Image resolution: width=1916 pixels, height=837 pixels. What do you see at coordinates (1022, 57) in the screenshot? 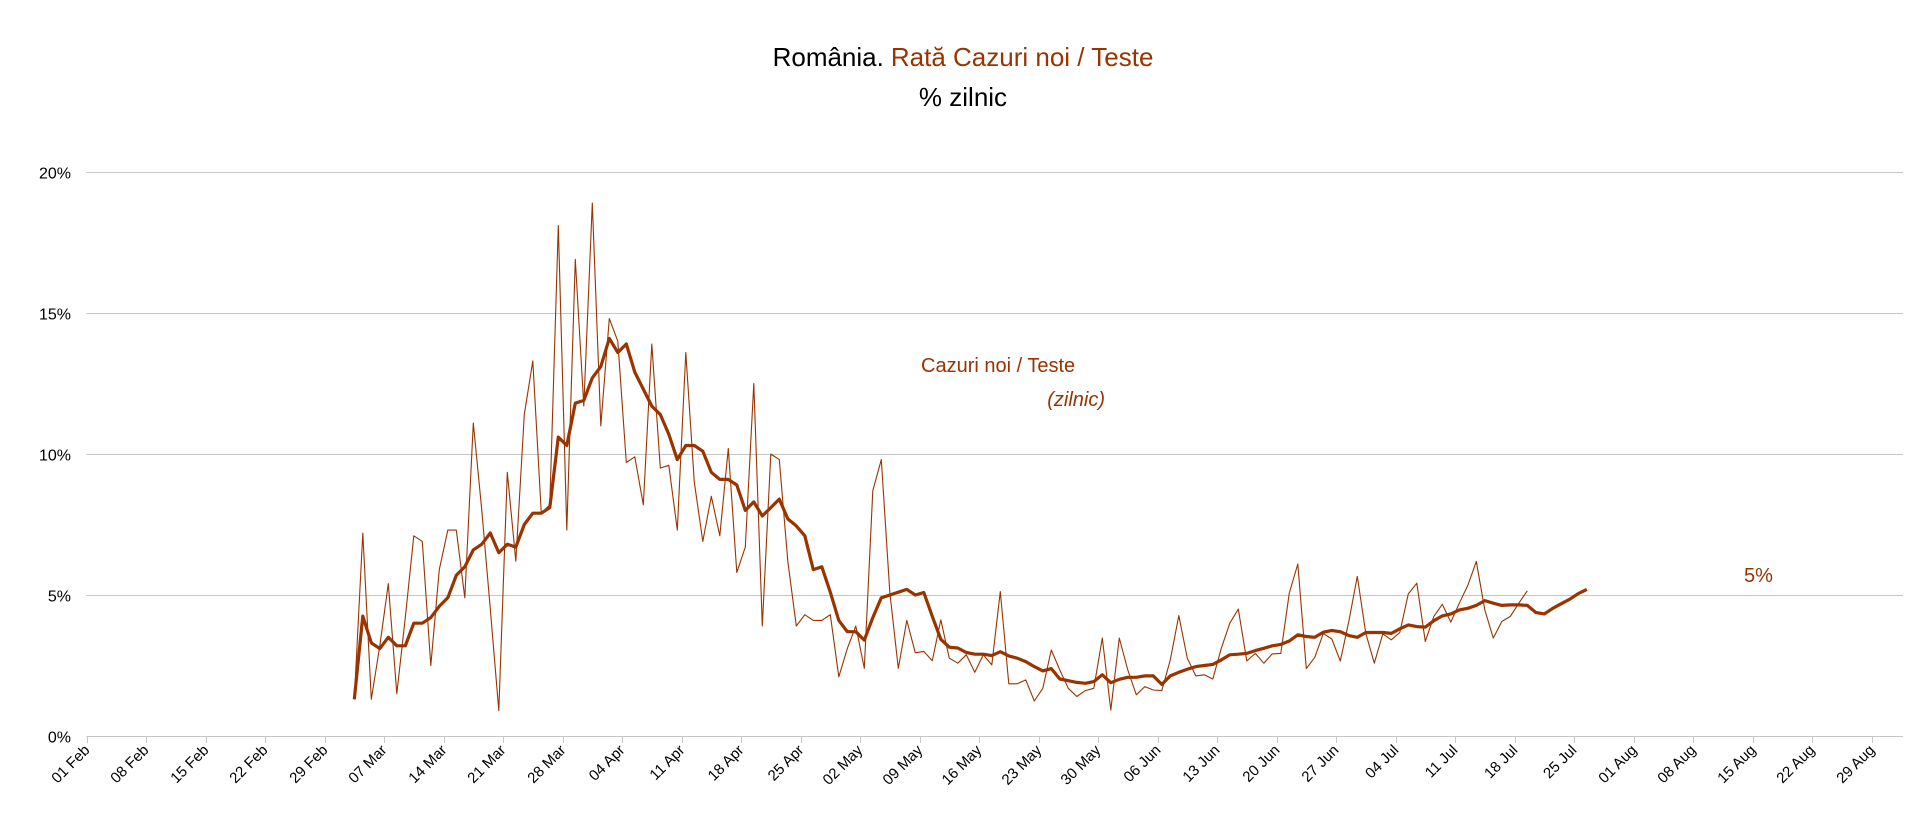
I see `title-part2: Rată Cazuri noi / Teste` at bounding box center [1022, 57].